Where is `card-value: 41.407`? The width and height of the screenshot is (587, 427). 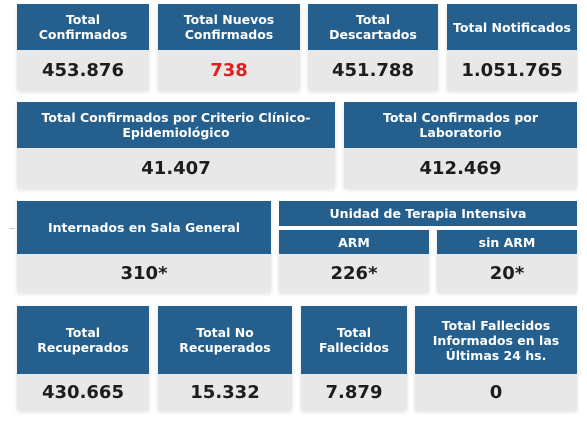 card-value: 41.407 is located at coordinates (176, 168).